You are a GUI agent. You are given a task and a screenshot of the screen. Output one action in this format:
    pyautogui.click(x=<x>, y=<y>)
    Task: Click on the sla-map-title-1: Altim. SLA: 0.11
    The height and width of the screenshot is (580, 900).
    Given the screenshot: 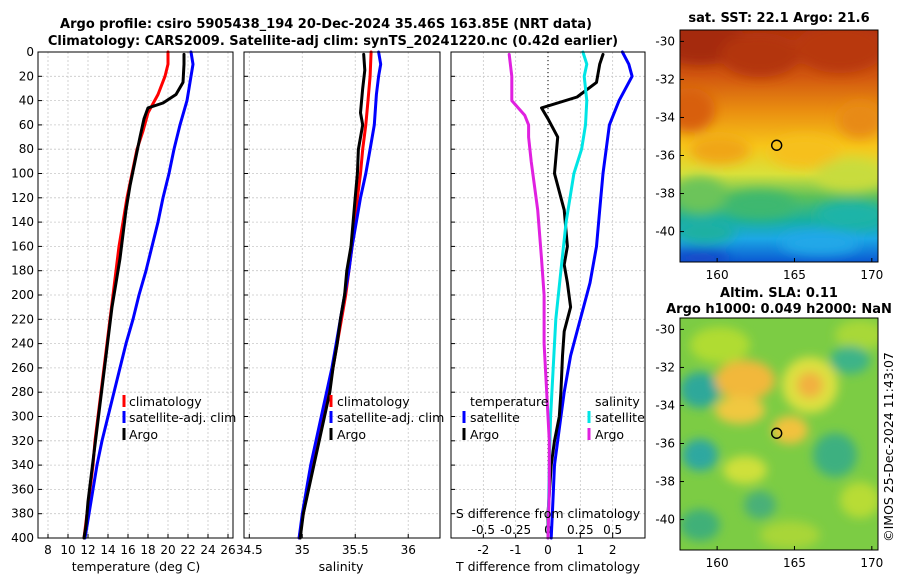 What is the action you would take?
    pyautogui.click(x=779, y=293)
    